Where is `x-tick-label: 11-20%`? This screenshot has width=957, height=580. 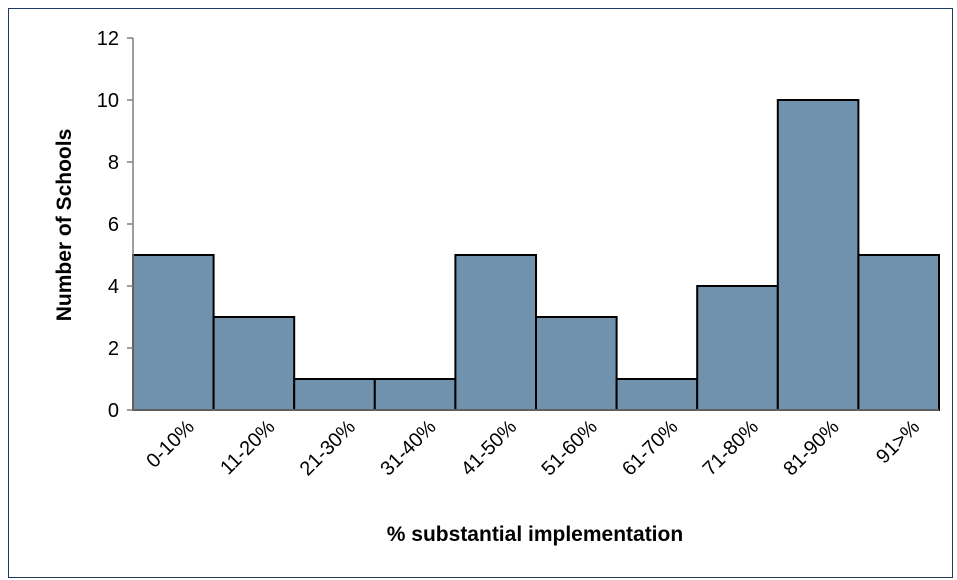 x-tick-label: 11-20% is located at coordinates (247, 447).